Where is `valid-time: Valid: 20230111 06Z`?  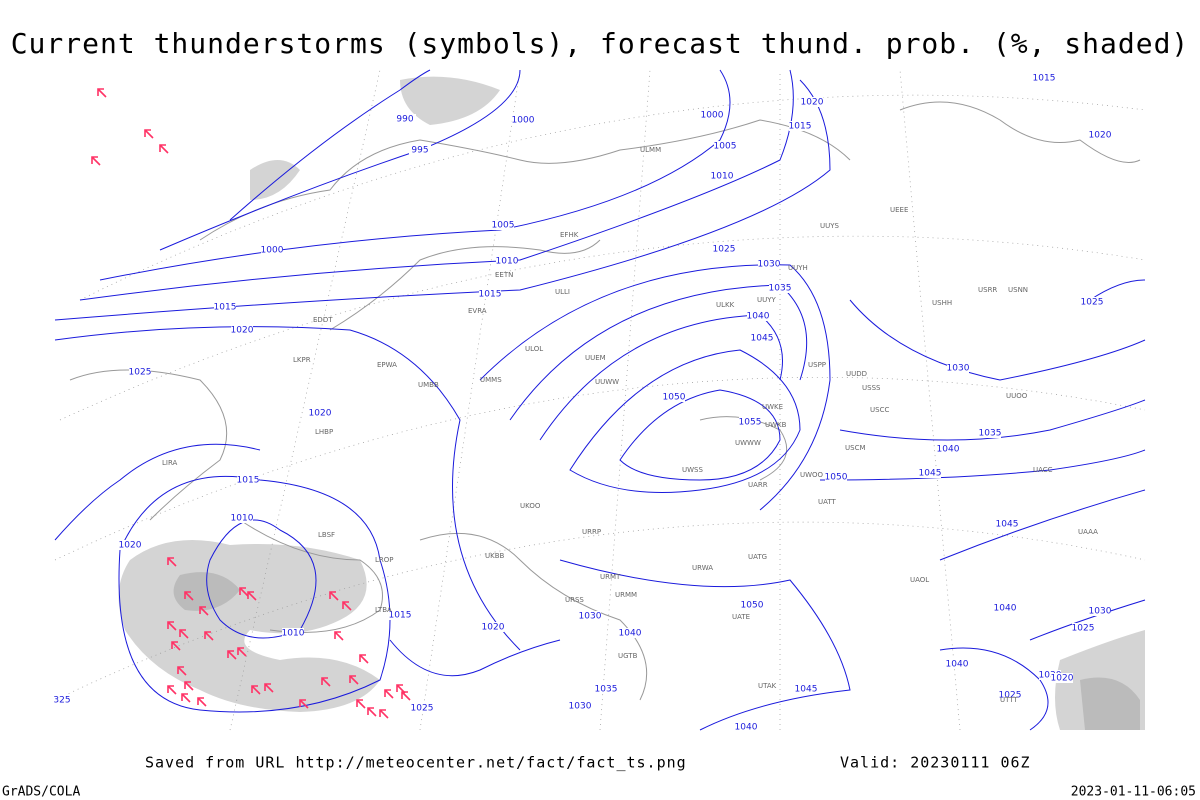 valid-time: Valid: 20230111 06Z is located at coordinates (935, 763).